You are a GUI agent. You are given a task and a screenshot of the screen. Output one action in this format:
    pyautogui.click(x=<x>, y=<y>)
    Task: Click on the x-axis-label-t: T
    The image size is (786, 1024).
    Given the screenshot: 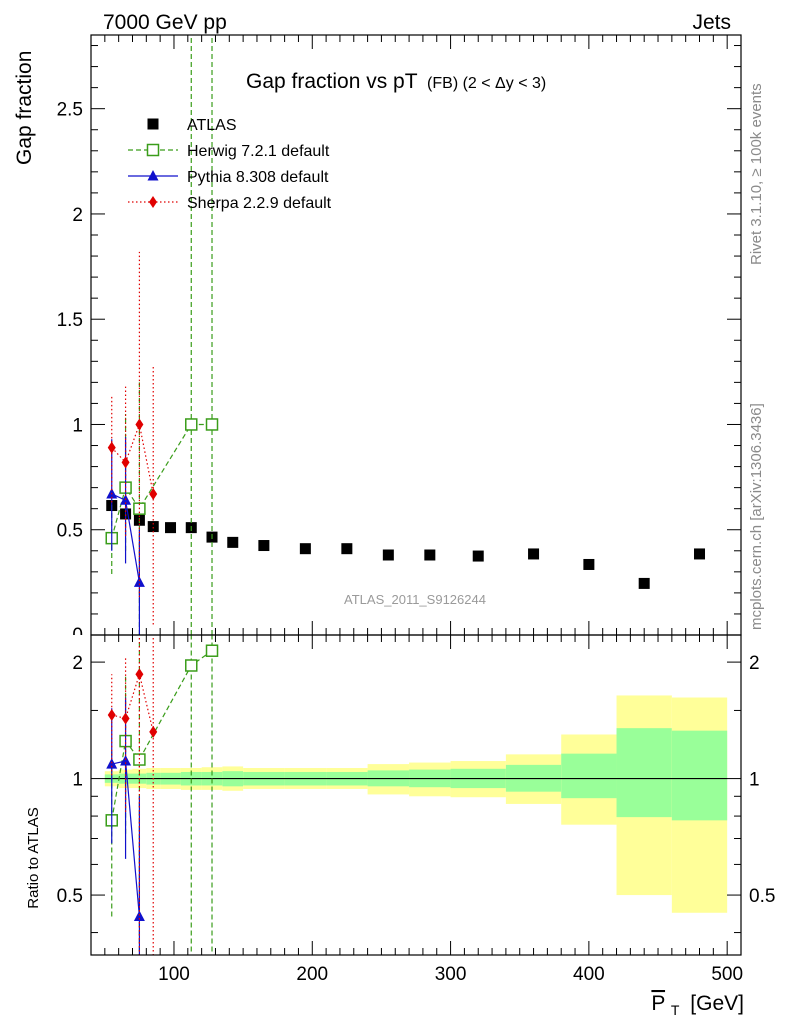 What is the action you would take?
    pyautogui.click(x=675, y=1010)
    